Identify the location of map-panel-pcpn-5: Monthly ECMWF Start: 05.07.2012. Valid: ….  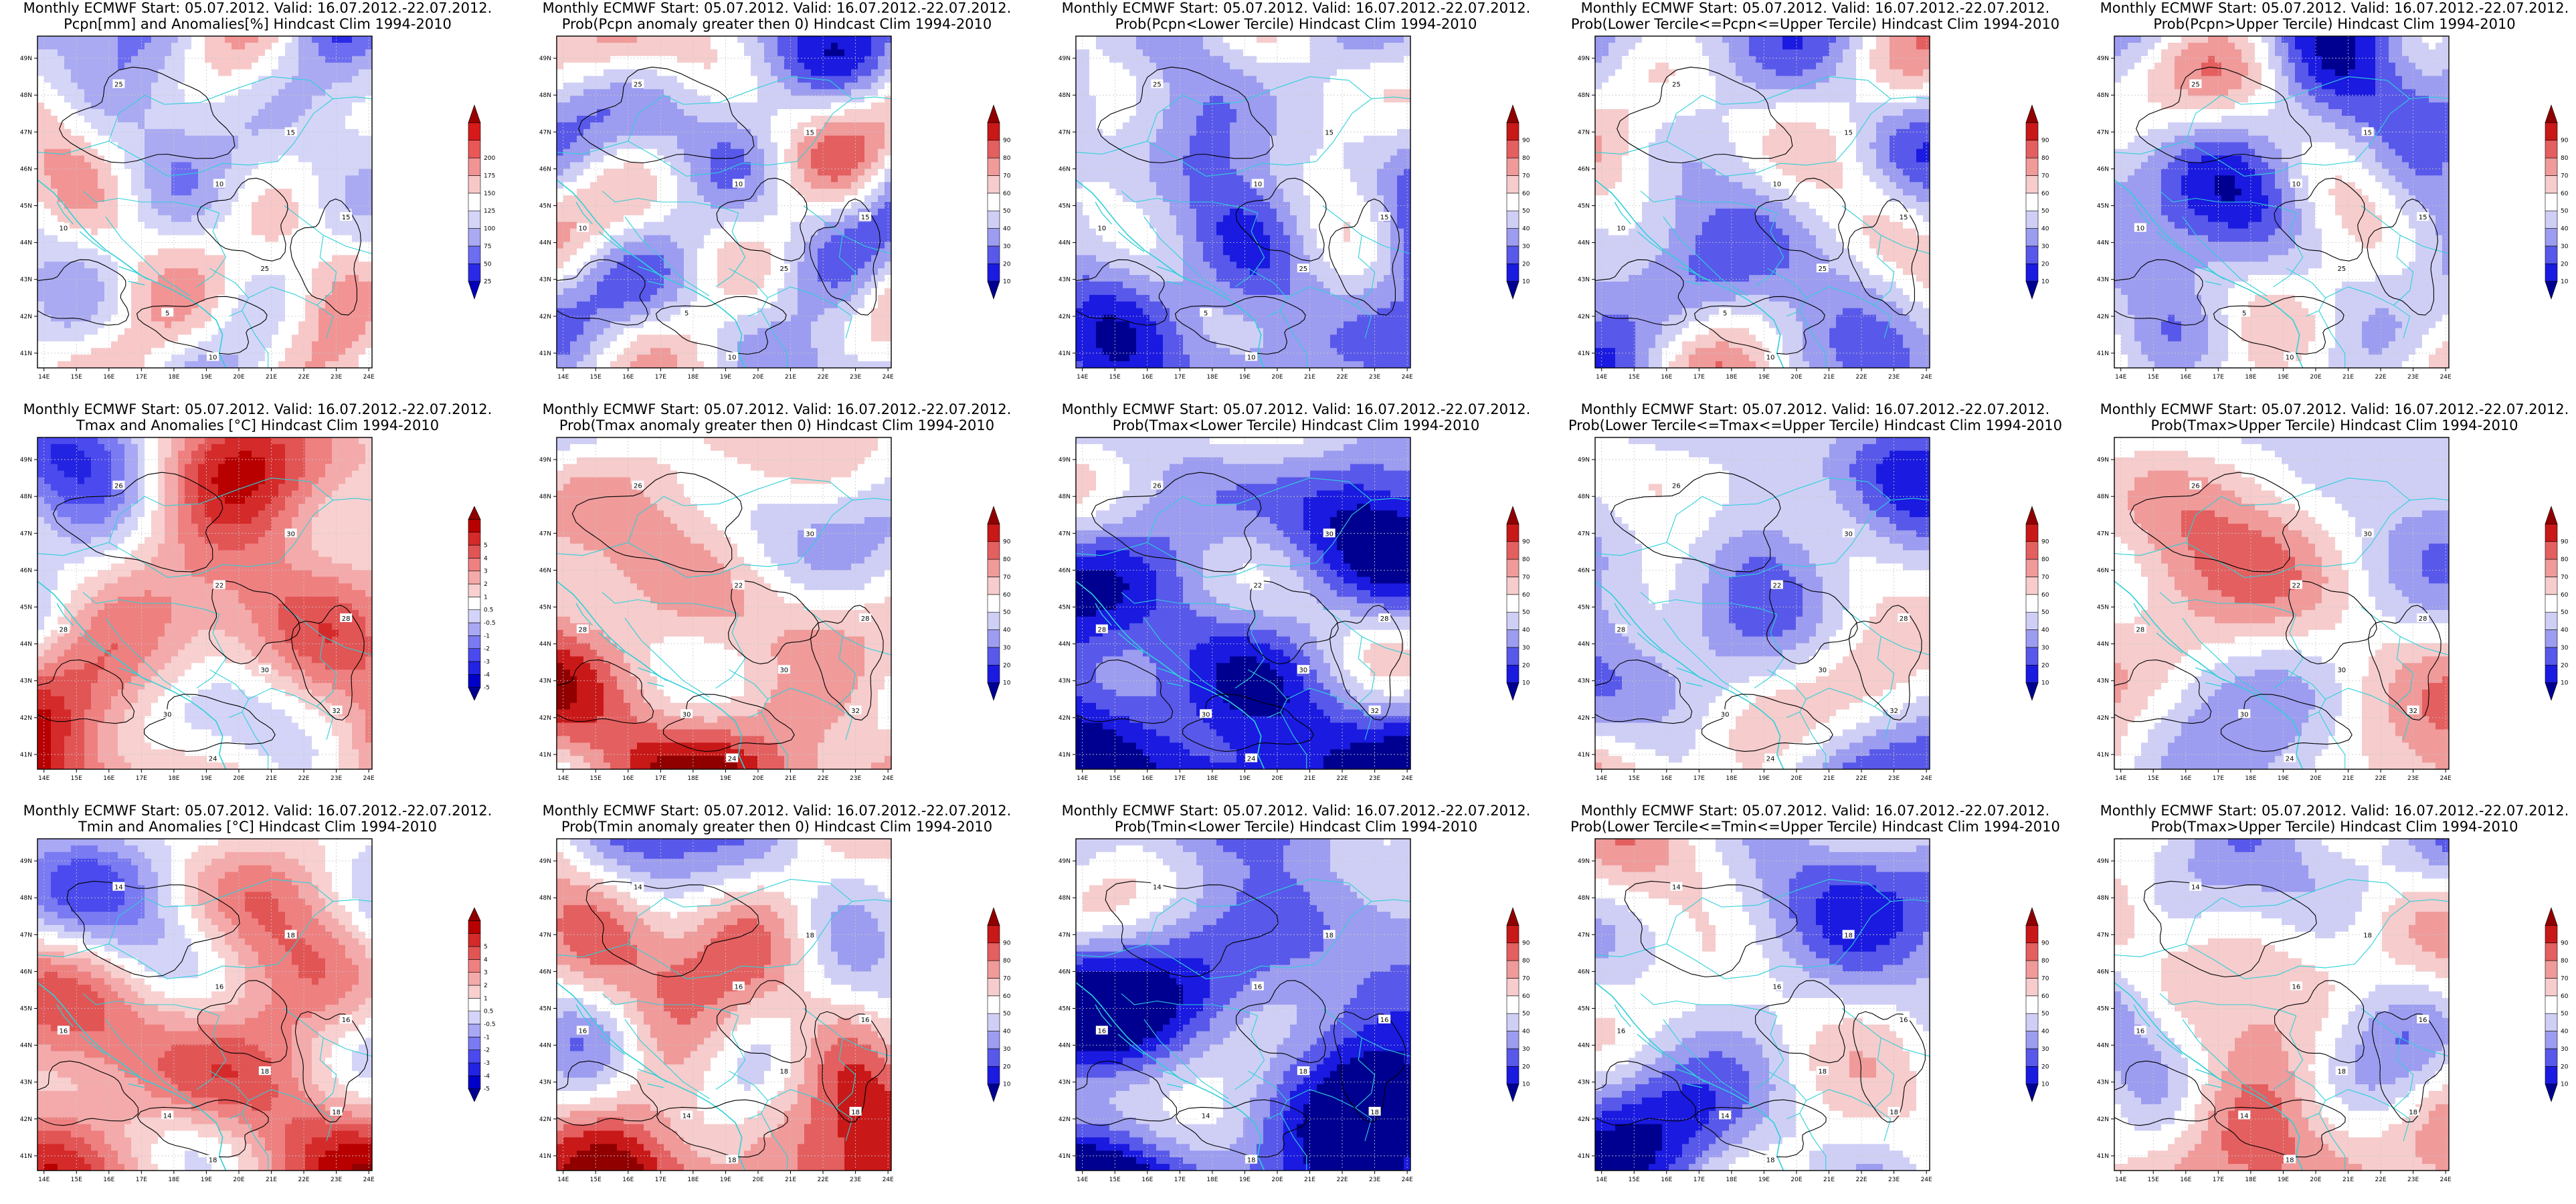
(2326, 200).